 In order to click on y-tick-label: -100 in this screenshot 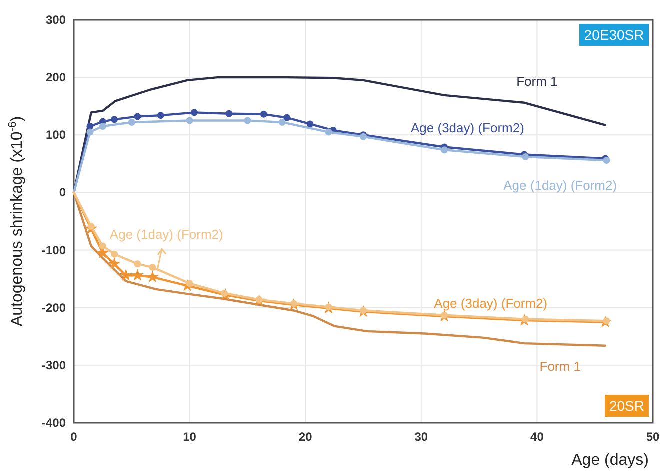, I will do `click(54, 250)`.